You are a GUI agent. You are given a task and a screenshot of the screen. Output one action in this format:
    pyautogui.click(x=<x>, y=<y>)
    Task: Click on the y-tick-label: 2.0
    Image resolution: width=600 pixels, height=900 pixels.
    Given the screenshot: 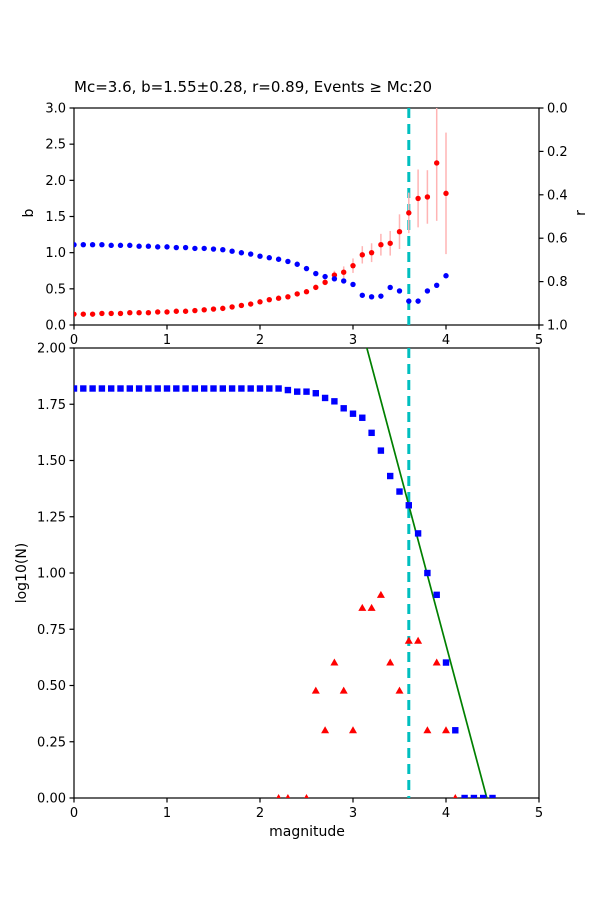 What is the action you would take?
    pyautogui.click(x=55, y=181)
    